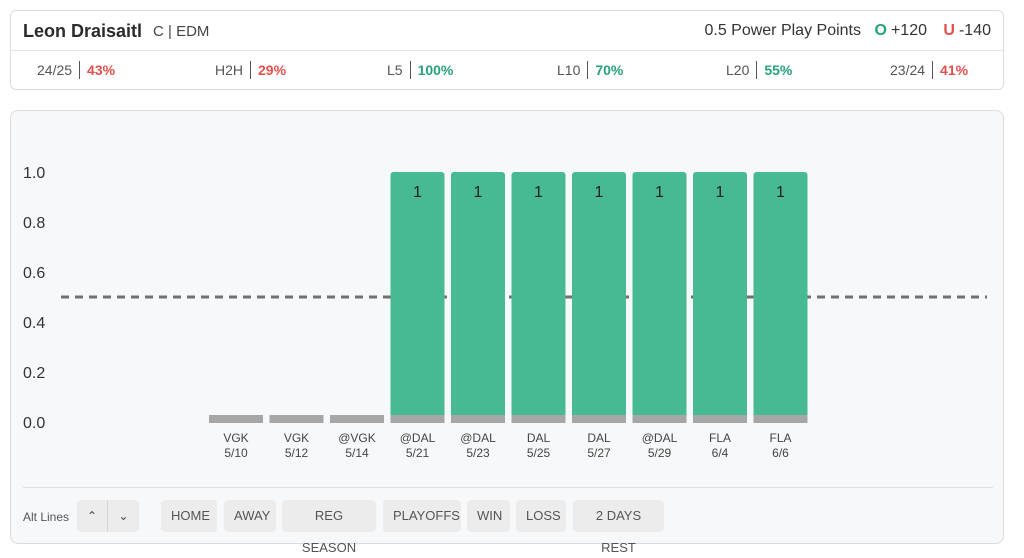 The image size is (1024, 558). What do you see at coordinates (908, 70) in the screenshot?
I see `stat-label: 23/24` at bounding box center [908, 70].